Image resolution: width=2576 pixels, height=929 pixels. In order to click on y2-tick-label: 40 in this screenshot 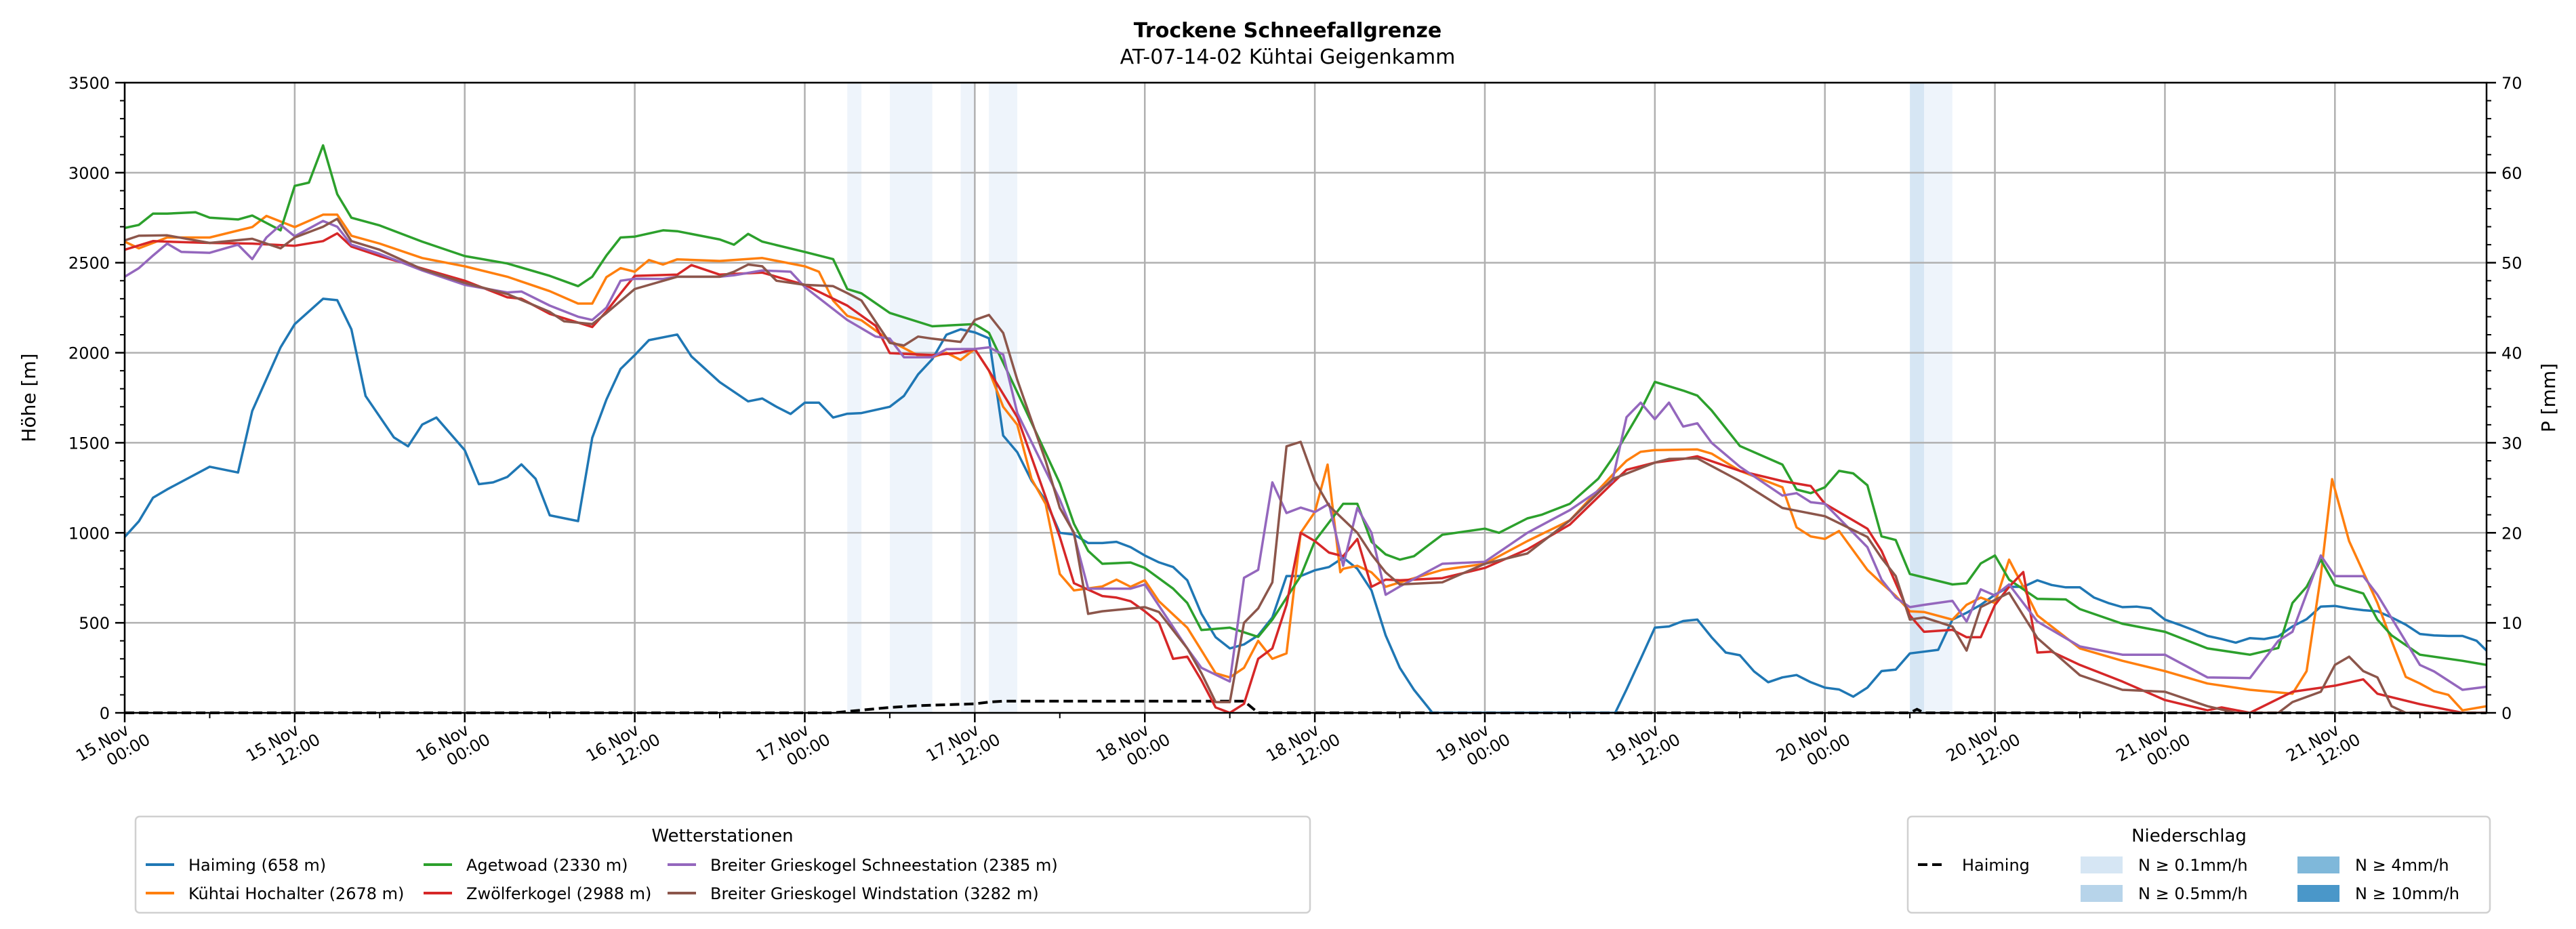, I will do `click(2511, 353)`.